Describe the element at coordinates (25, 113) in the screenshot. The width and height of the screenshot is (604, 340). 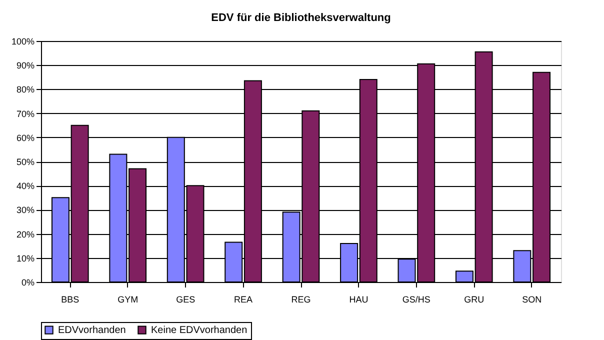
I see `y-tick-label: 70%` at that location.